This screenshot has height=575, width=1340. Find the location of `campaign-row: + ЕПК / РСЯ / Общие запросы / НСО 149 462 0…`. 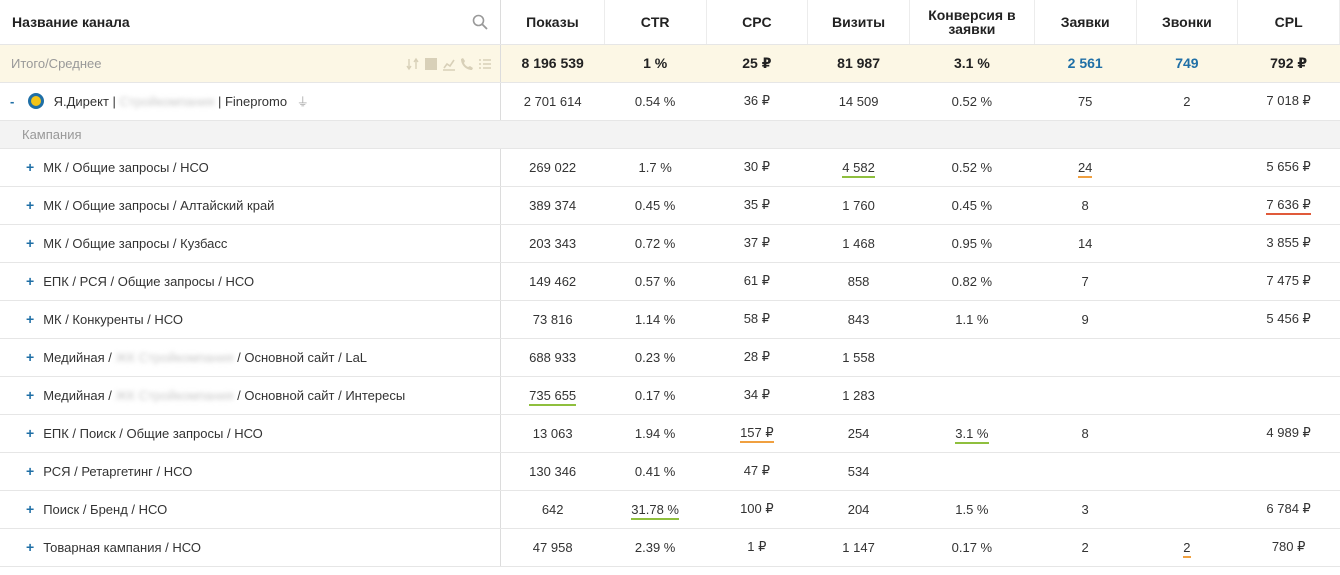

campaign-row: + ЕПК / РСЯ / Общие запросы / НСО 149 462 0… is located at coordinates (670, 281).